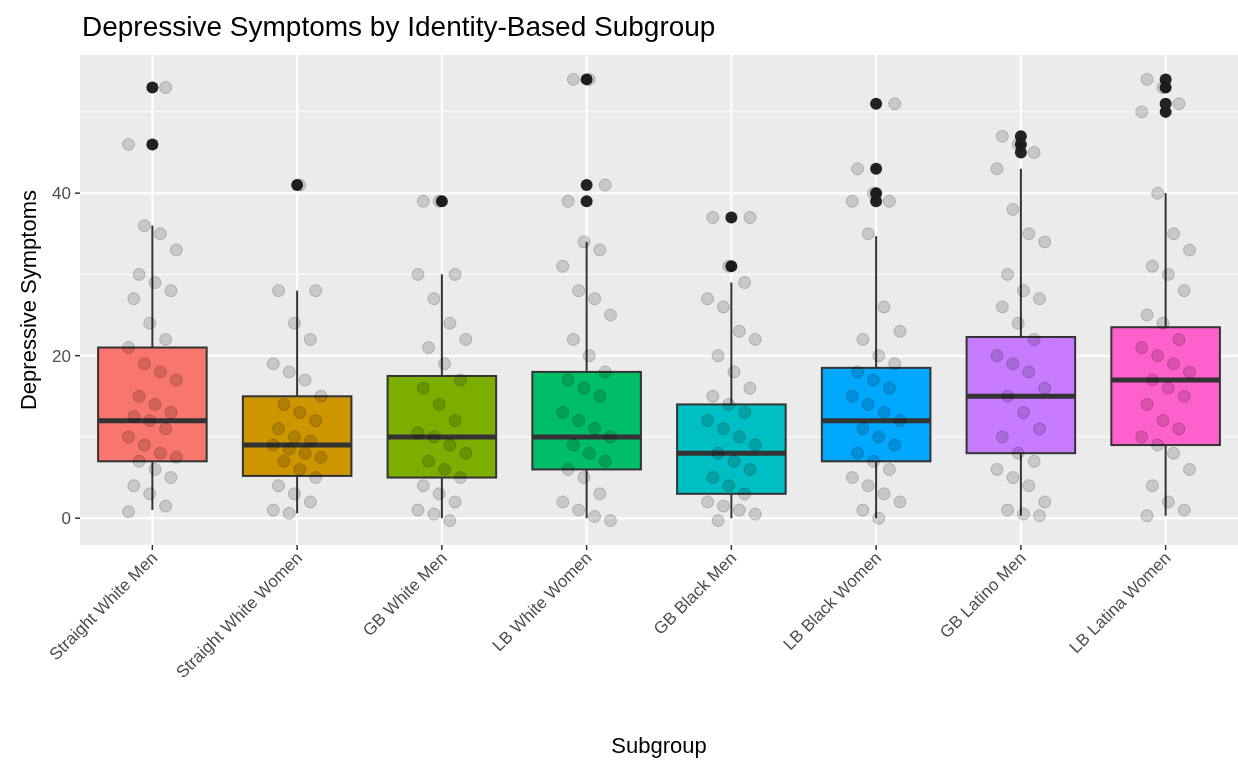  What do you see at coordinates (66, 519) in the screenshot?
I see `y-tick-label: 0` at bounding box center [66, 519].